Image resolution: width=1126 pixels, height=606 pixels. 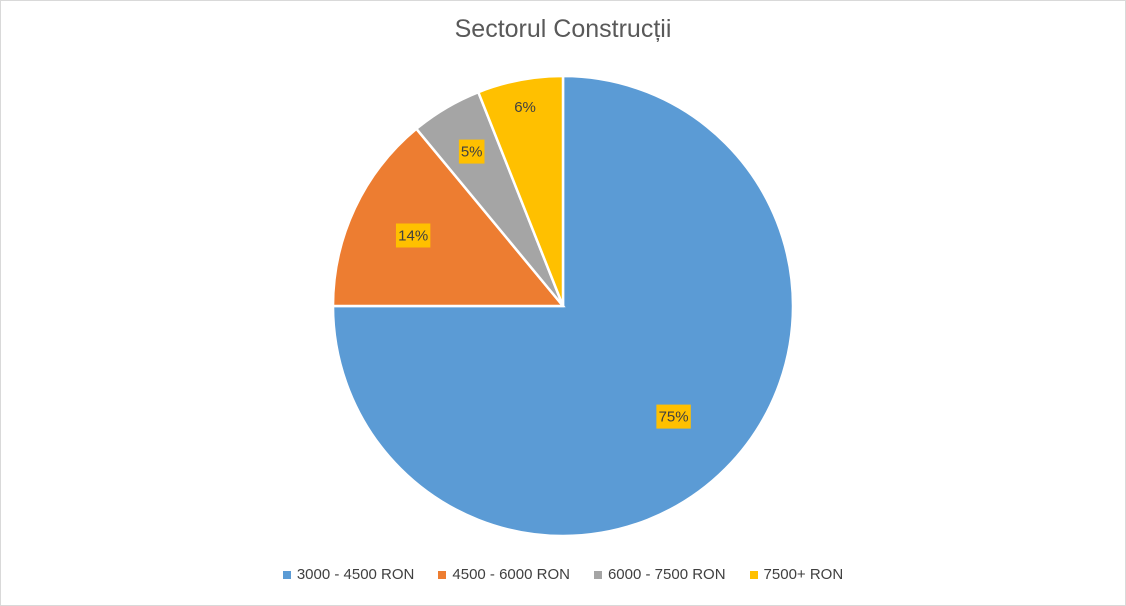 I want to click on legend-item: 3000 - 4500 RON, so click(x=348, y=574).